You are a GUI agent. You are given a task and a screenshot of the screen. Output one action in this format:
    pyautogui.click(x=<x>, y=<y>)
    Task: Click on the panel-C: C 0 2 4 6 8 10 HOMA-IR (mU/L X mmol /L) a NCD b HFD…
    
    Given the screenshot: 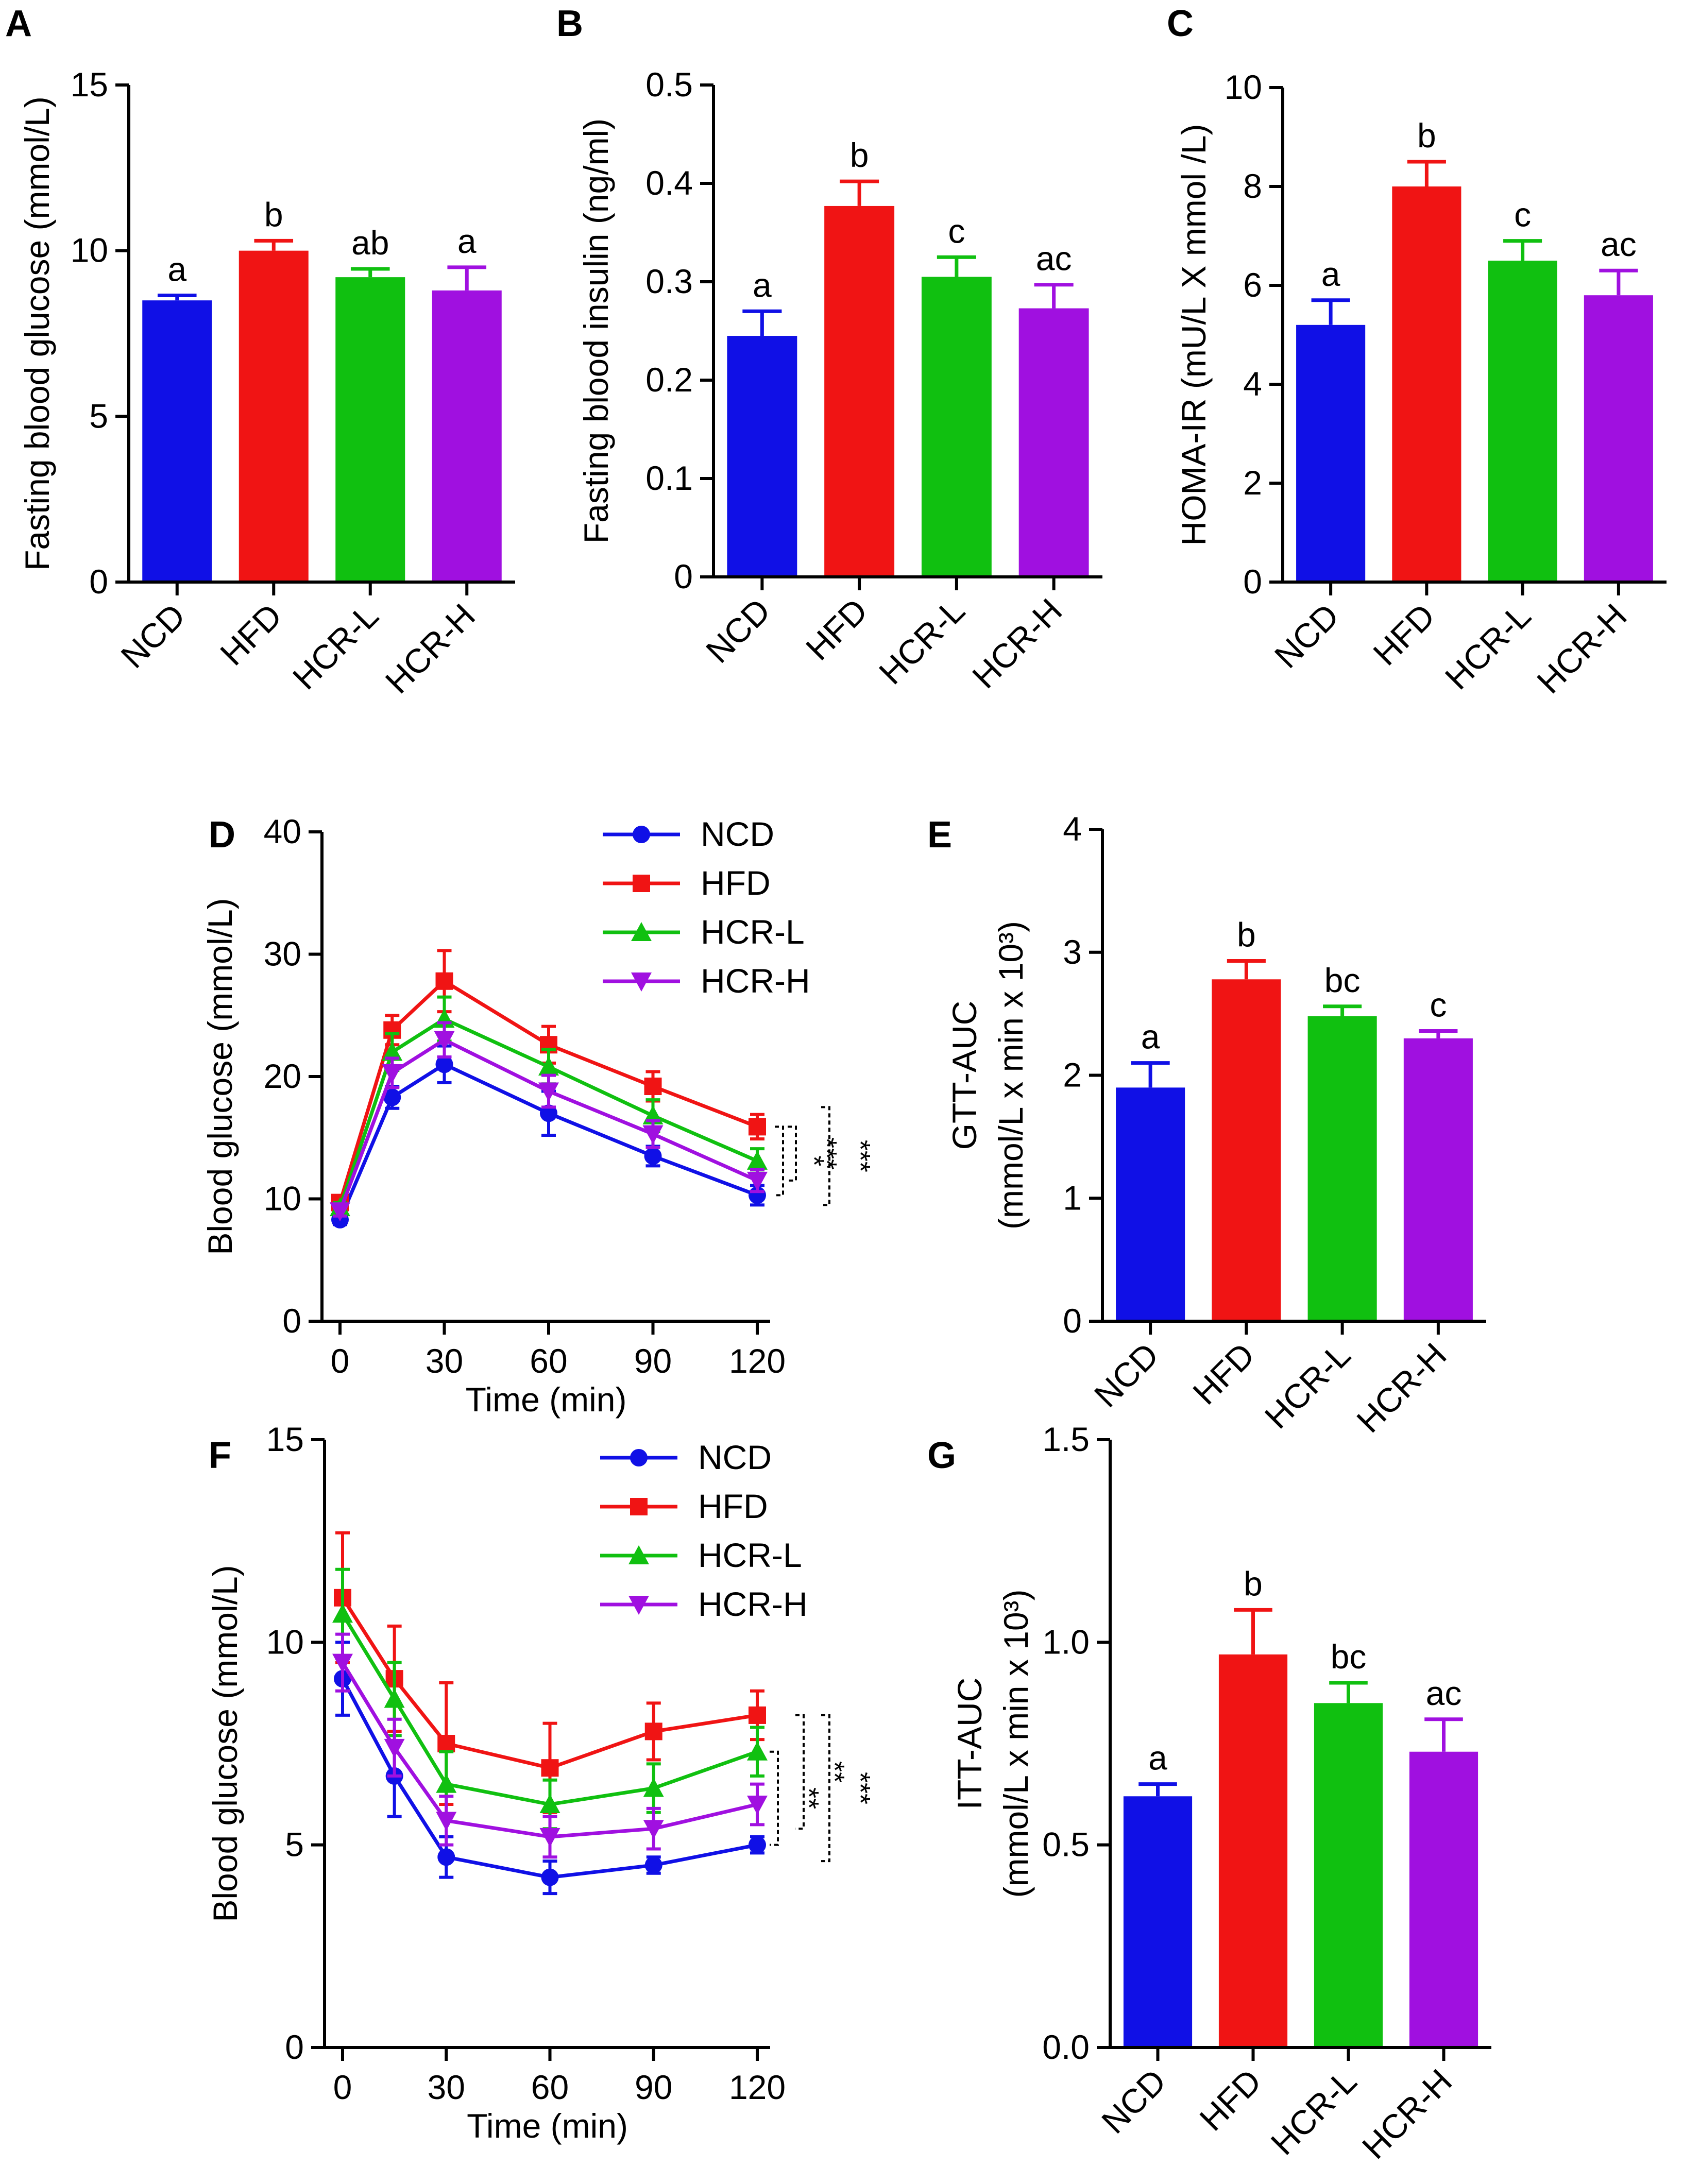 What is the action you would take?
    pyautogui.click(x=1417, y=352)
    